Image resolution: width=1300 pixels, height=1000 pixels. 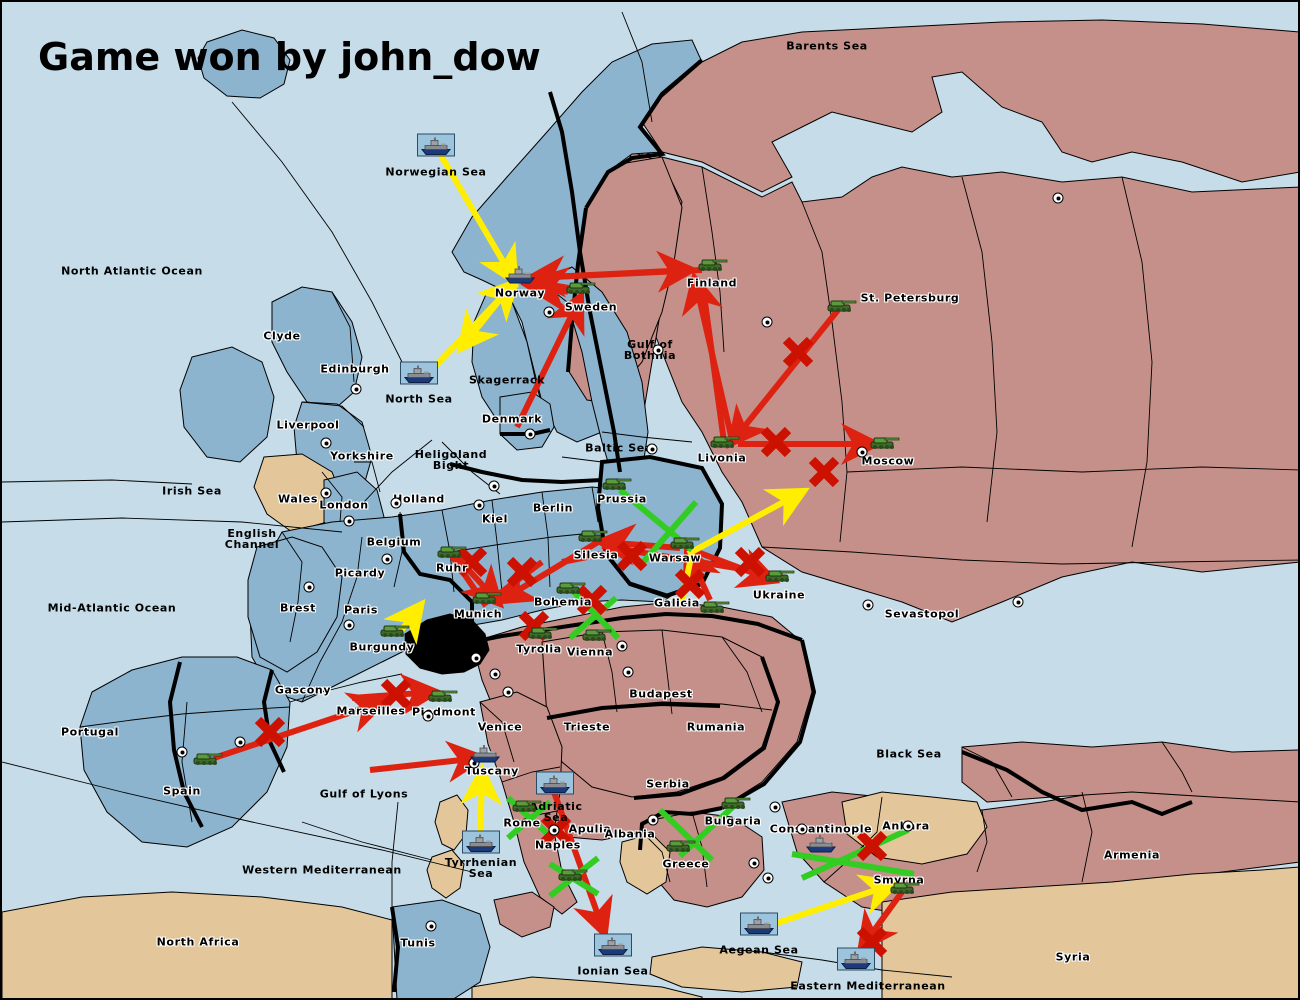 What do you see at coordinates (289, 57) in the screenshot?
I see `page-title: Game won by john_dow` at bounding box center [289, 57].